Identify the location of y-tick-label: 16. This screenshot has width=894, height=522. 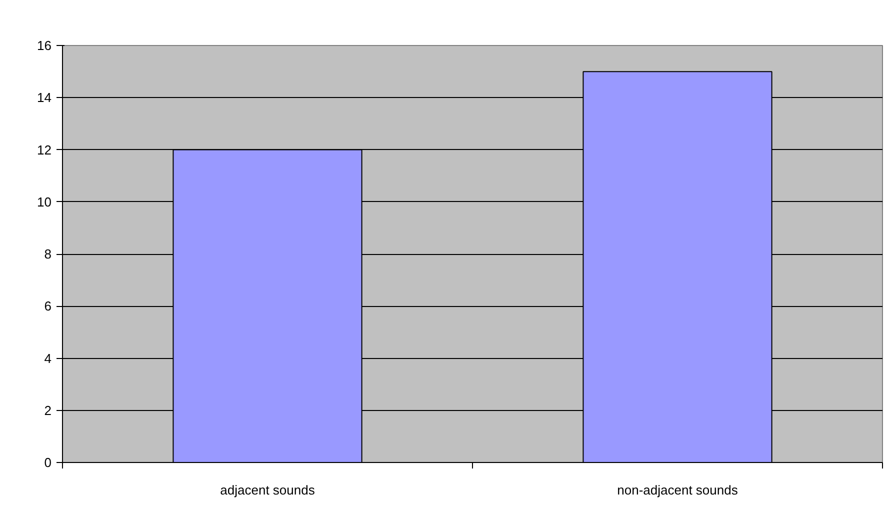
(44, 45).